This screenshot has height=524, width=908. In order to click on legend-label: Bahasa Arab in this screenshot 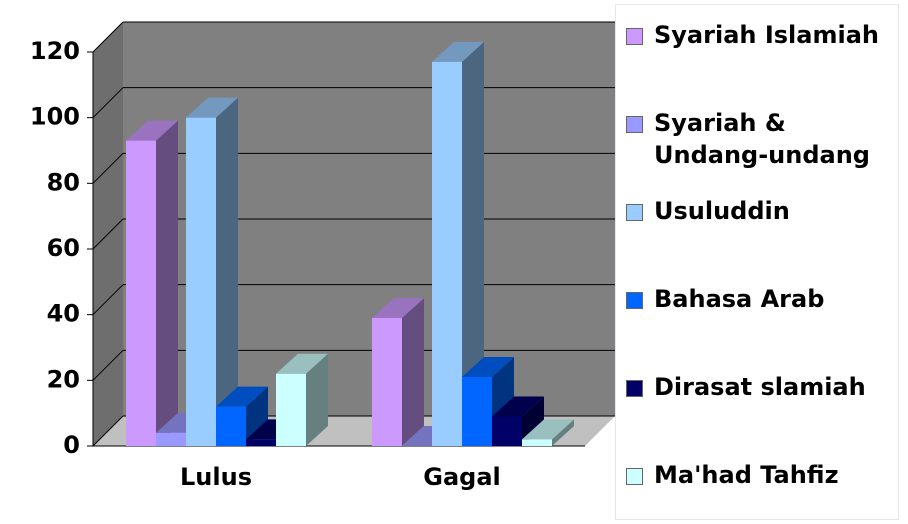, I will do `click(739, 299)`.